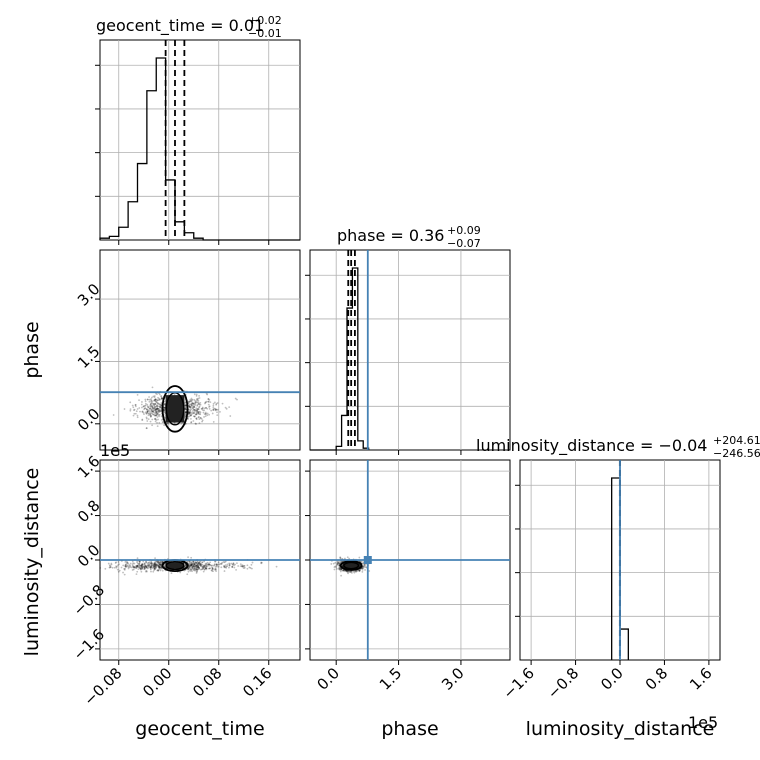 This screenshot has height=760, width=760. What do you see at coordinates (175, 565) in the screenshot?
I see `p4-density-core` at bounding box center [175, 565].